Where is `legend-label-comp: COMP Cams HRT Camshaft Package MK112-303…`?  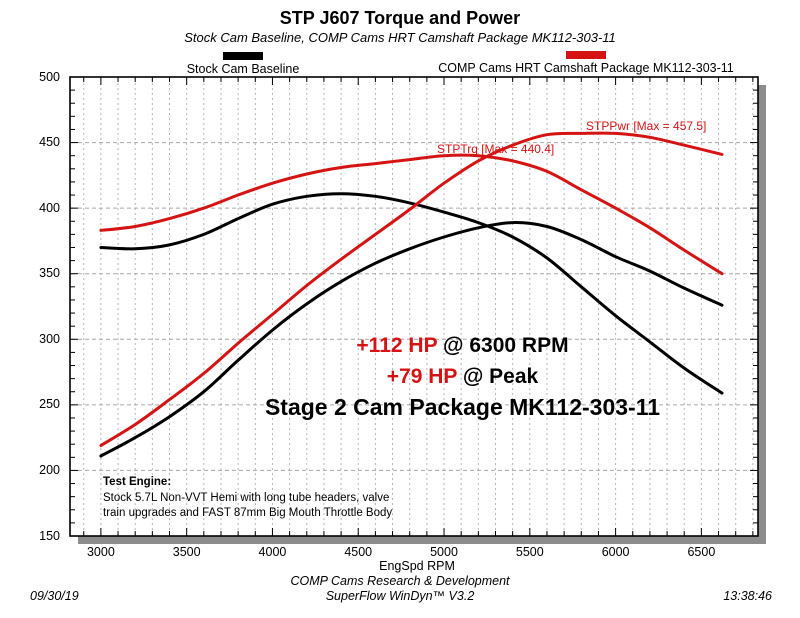
legend-label-comp: COMP Cams HRT Camshaft Package MK112-303… is located at coordinates (586, 68).